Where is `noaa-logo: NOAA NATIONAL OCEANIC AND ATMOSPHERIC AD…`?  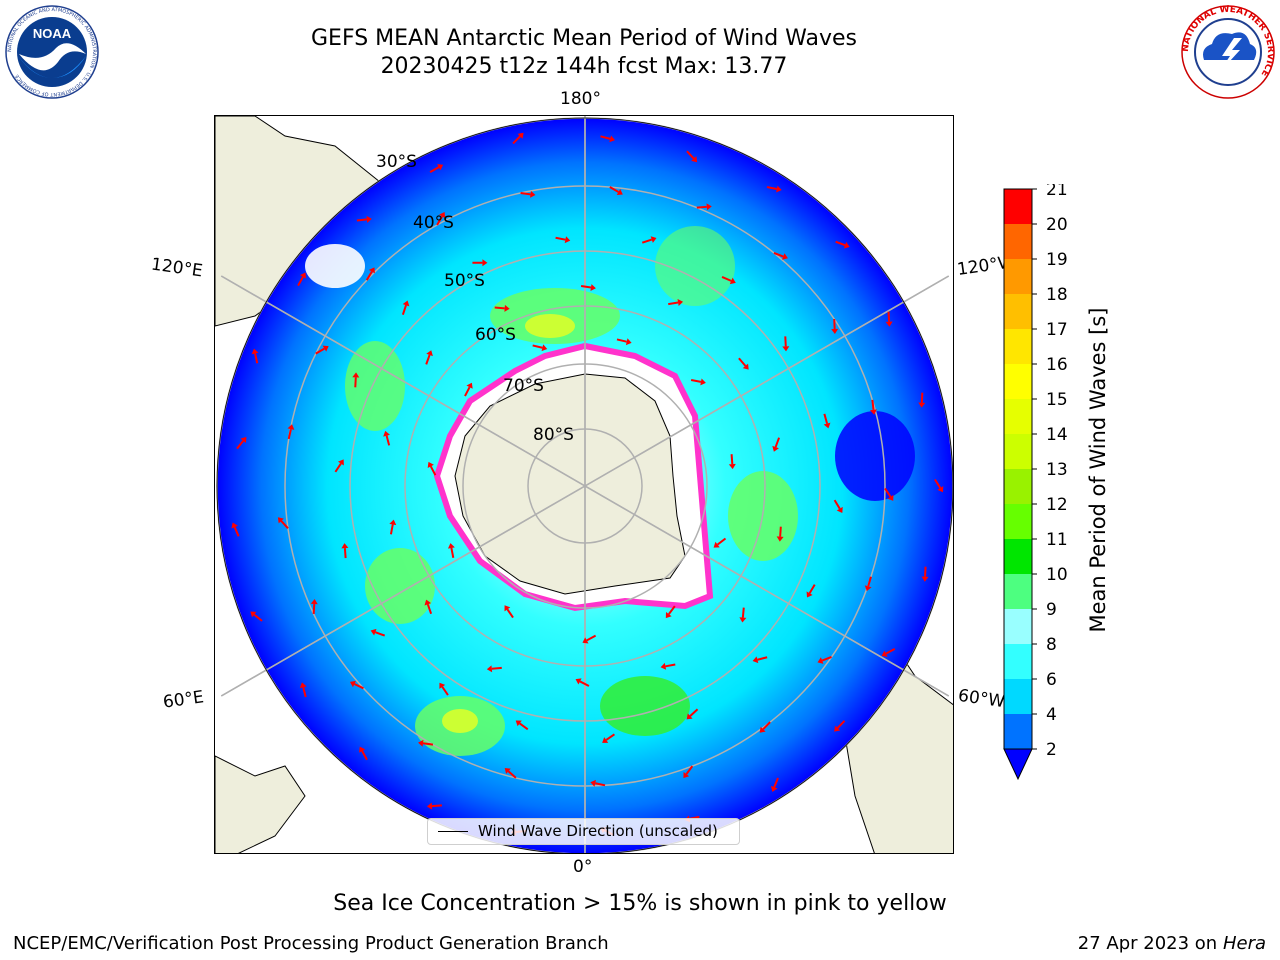 noaa-logo: NOAA NATIONAL OCEANIC AND ATMOSPHERIC AD… is located at coordinates (52, 52).